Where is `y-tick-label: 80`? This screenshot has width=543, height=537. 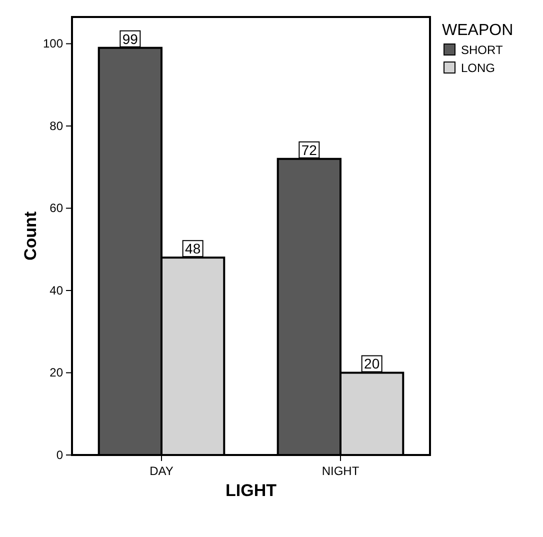
y-tick-label: 80 is located at coordinates (57, 125).